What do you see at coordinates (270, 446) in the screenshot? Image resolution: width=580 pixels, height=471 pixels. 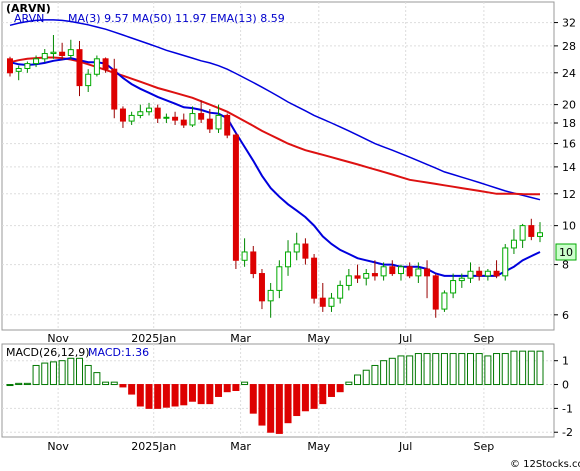 I see `macd-x-ticks: Nov 2025Jan Mar May Jul Sep` at bounding box center [270, 446].